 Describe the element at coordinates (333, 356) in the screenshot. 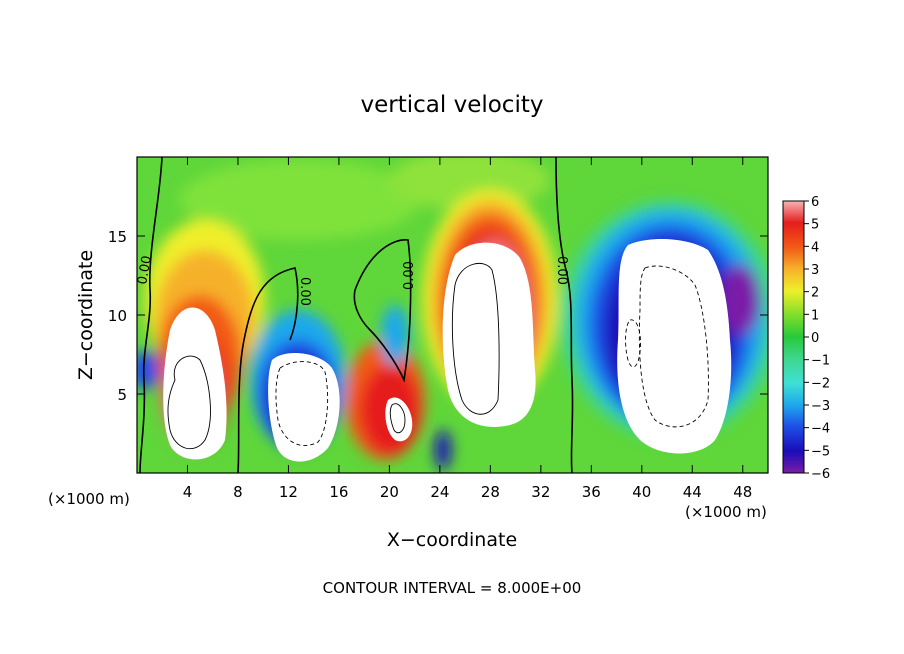

I see `inner-contours` at that location.